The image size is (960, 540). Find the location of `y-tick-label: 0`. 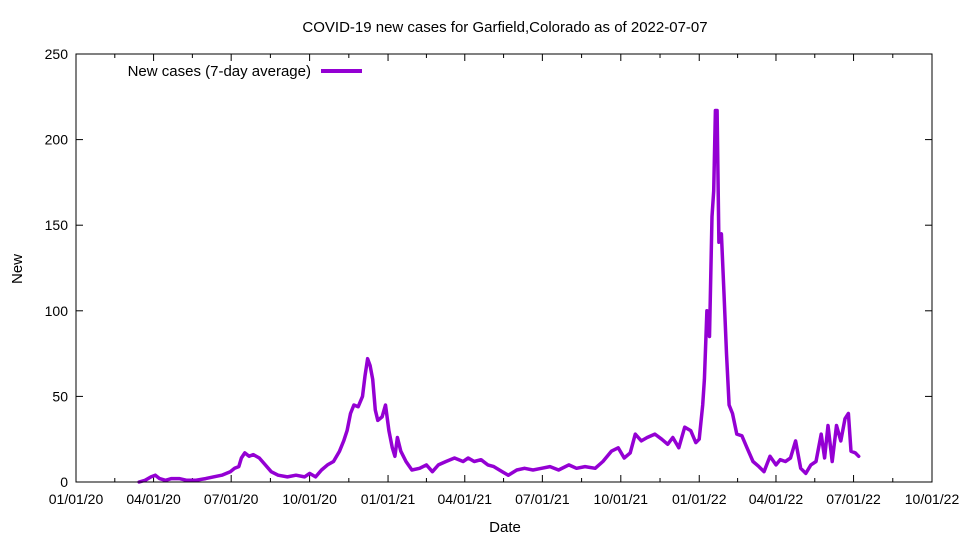

y-tick-label: 0 is located at coordinates (64, 482).